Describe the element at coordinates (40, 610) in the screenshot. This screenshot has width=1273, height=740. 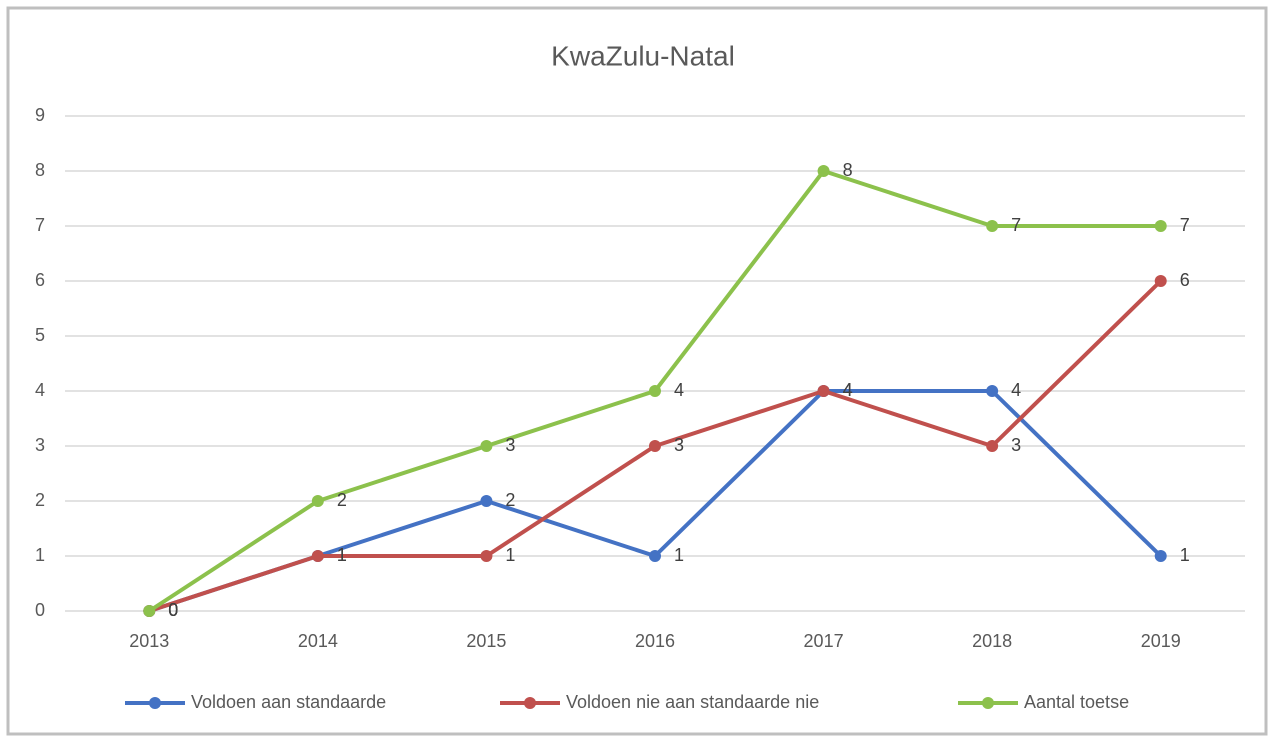
I see `y-tick-label: 0` at that location.